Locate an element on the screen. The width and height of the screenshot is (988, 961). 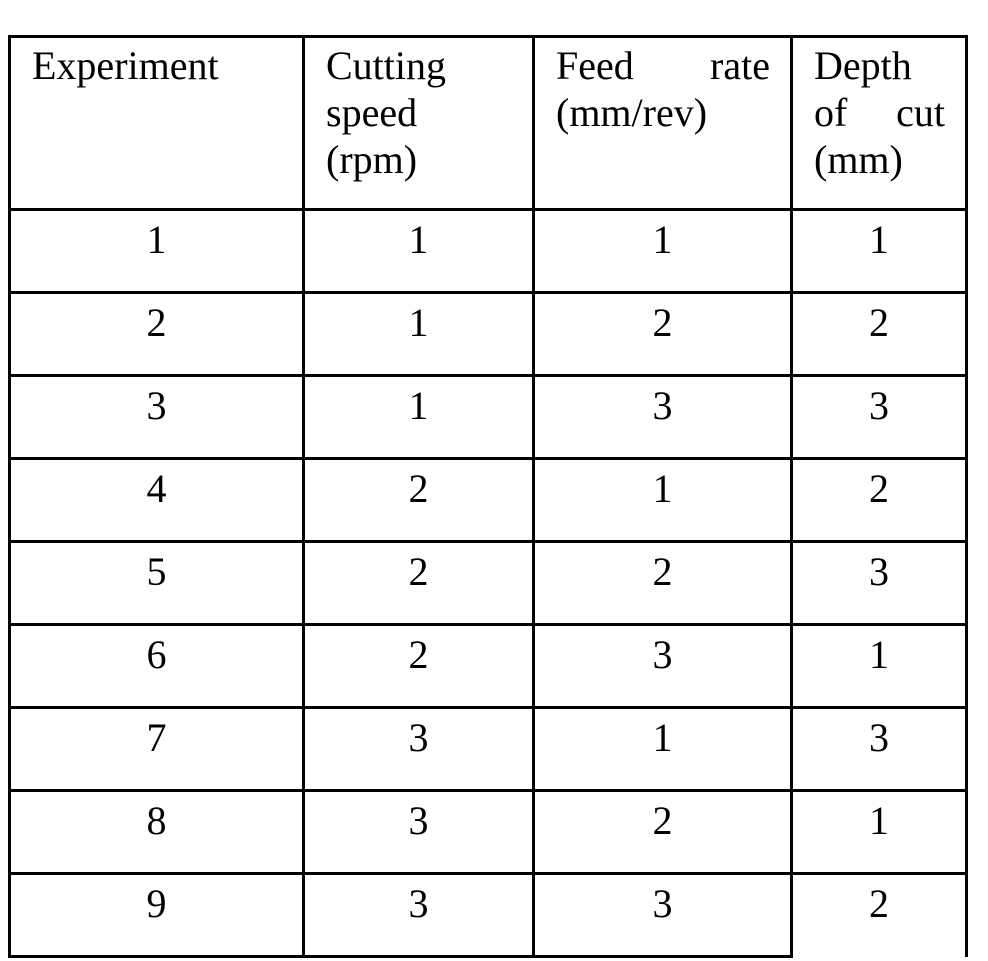
header-word: Feed is located at coordinates (595, 65).